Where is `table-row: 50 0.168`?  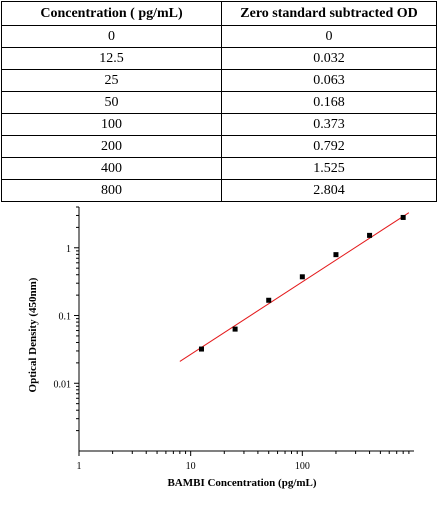
table-row: 50 0.168 is located at coordinates (219, 102).